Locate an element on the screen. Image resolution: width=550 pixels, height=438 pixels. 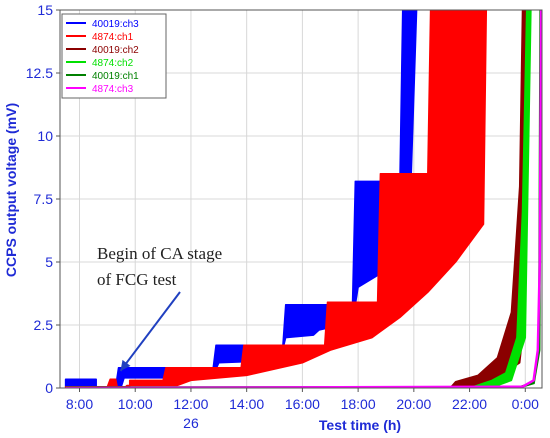
y-tick-label: 15 is located at coordinates (45, 10).